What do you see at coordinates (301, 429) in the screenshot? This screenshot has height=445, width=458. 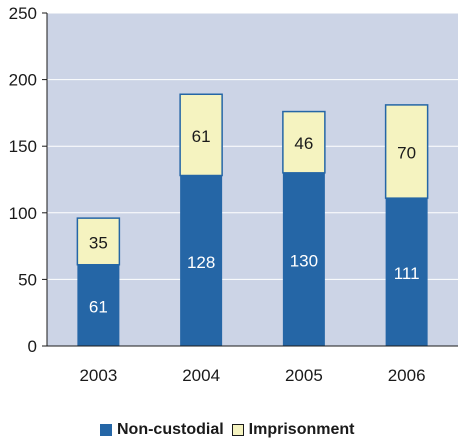 I see `legend-label-imprisonment: Imprisonment` at bounding box center [301, 429].